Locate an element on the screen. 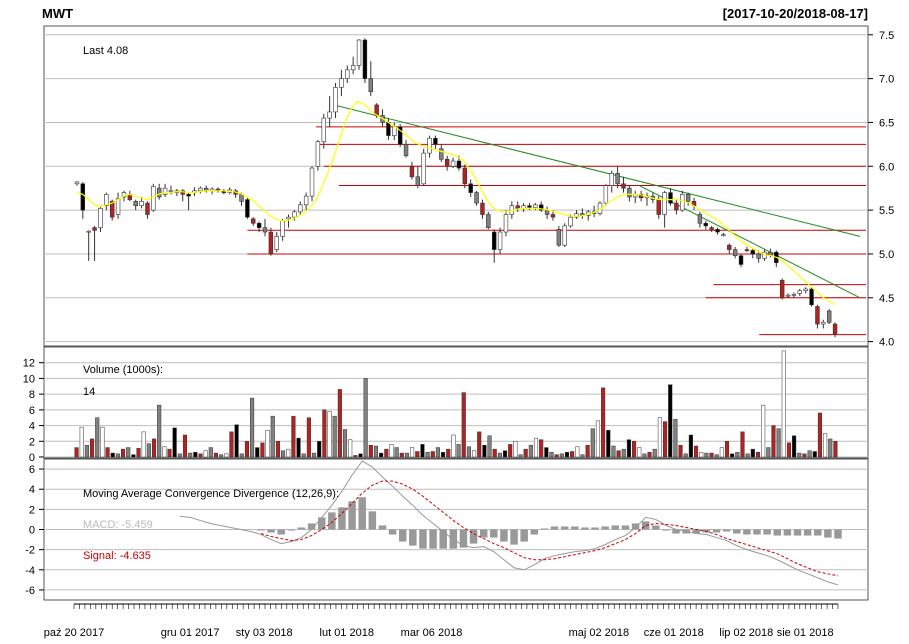 This screenshot has width=909, height=644. volume-y-tick-label: 4 is located at coordinates (32, 427).